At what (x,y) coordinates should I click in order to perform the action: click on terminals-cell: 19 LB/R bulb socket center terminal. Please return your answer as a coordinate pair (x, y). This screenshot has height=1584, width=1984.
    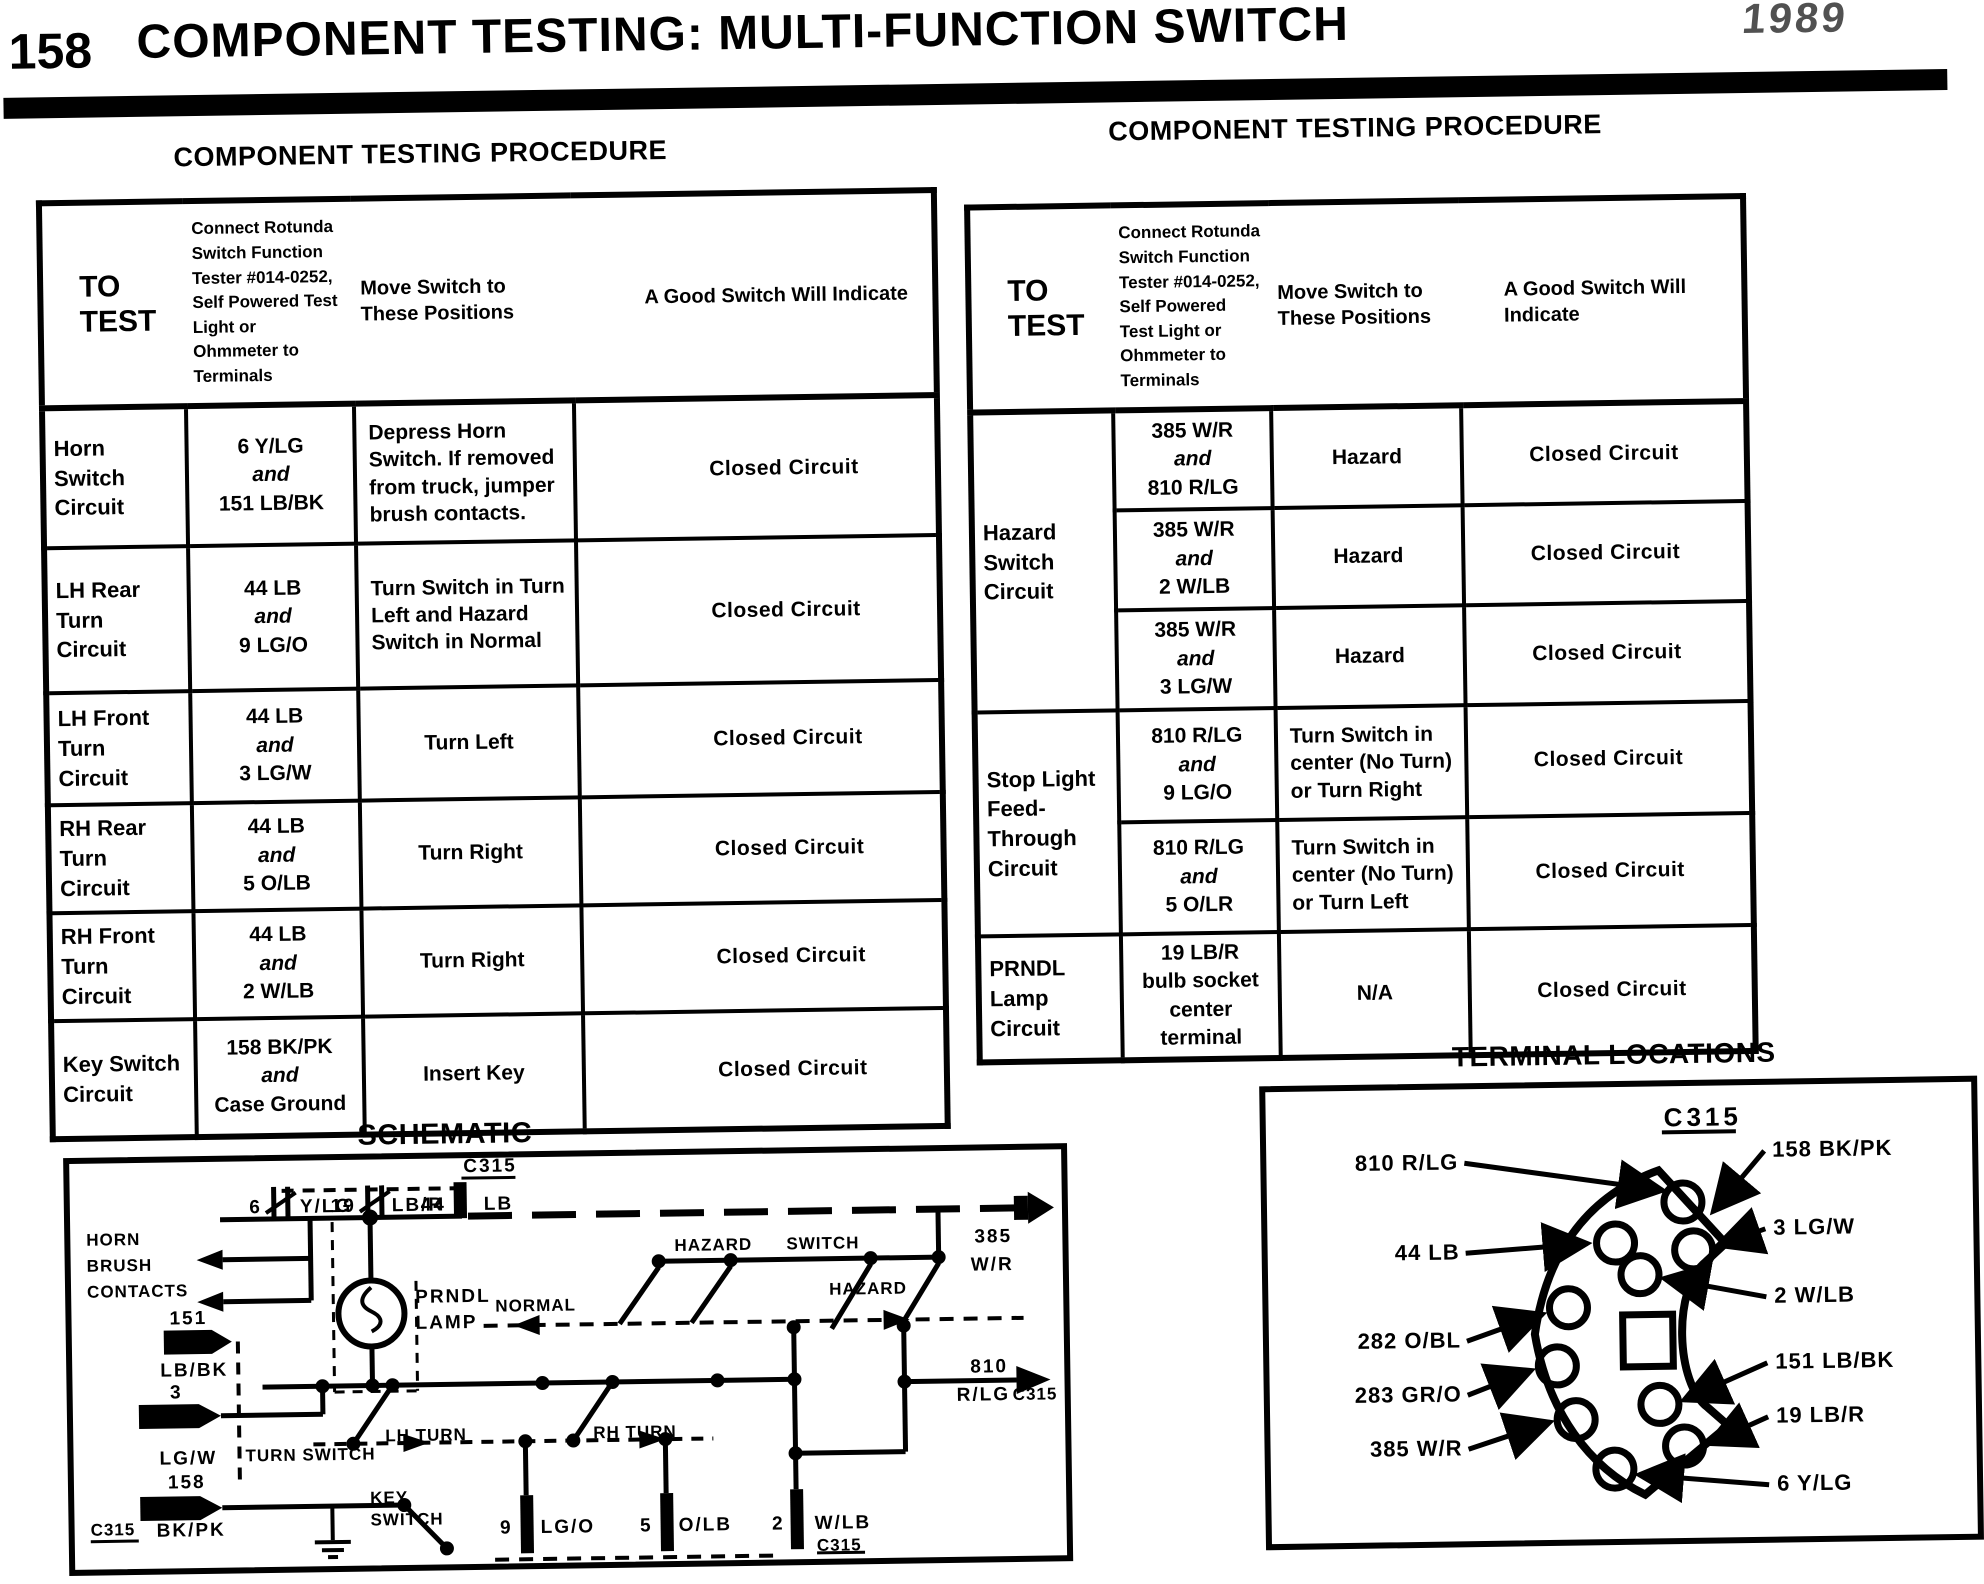
    Looking at the image, I should click on (1200, 996).